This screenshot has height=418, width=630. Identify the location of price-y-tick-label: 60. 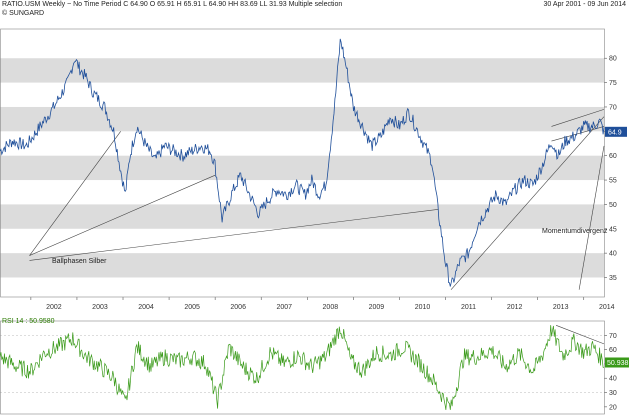
(613, 156).